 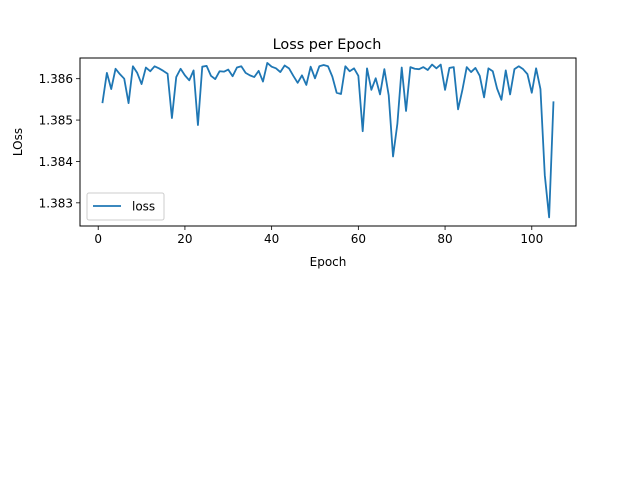 I want to click on x-tick-label: 80, so click(x=444, y=239).